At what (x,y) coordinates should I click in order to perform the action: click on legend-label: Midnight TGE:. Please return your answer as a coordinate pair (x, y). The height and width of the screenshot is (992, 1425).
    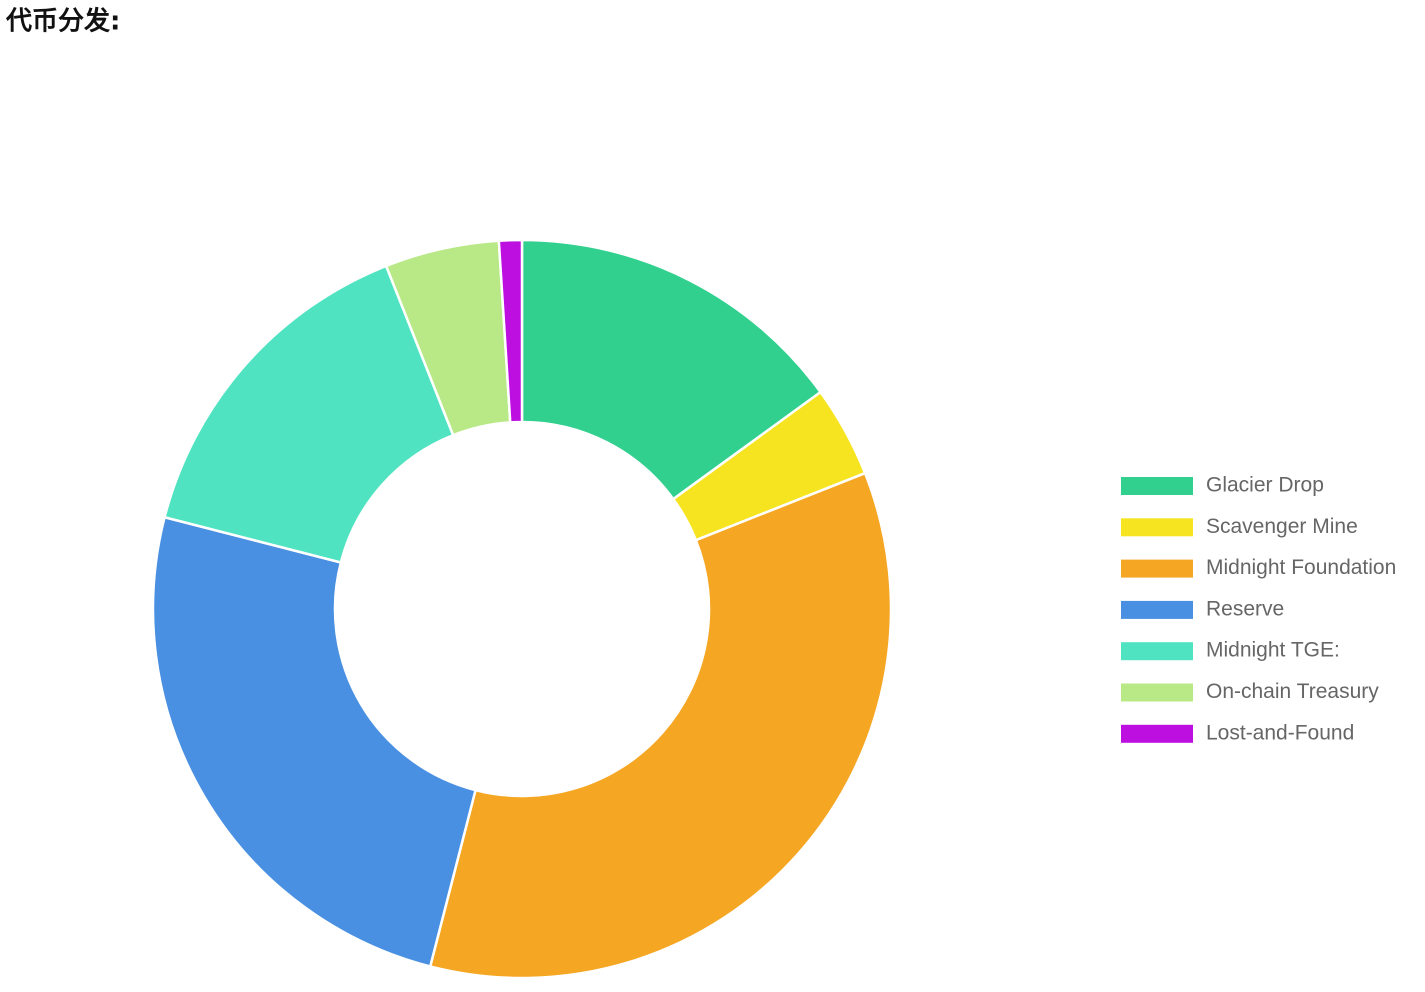
    Looking at the image, I should click on (1273, 650).